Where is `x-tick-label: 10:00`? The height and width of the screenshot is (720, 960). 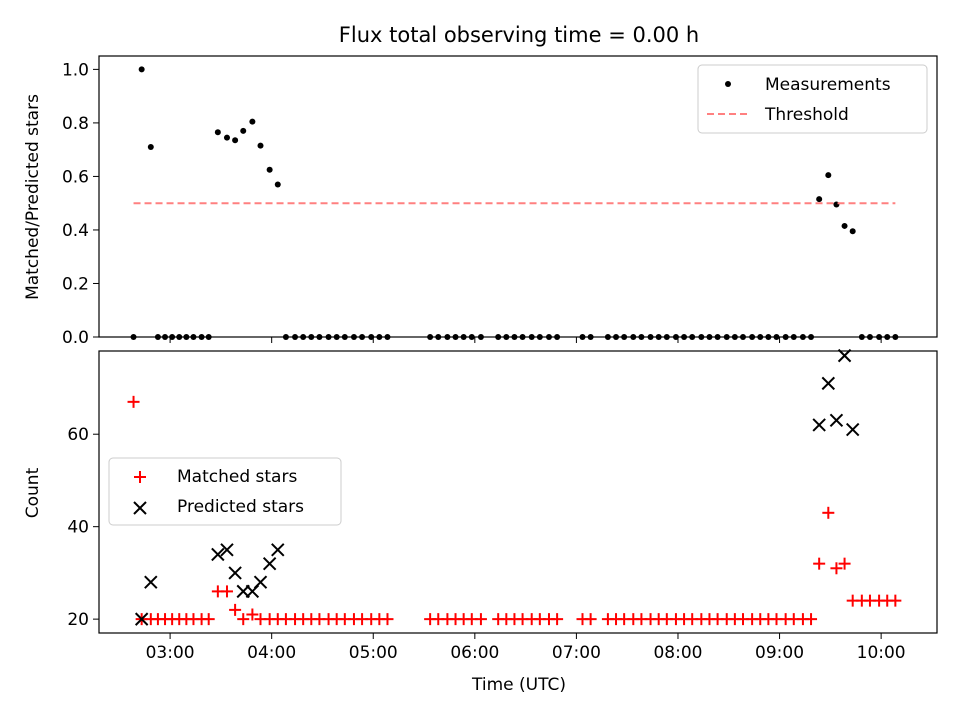 x-tick-label: 10:00 is located at coordinates (881, 653).